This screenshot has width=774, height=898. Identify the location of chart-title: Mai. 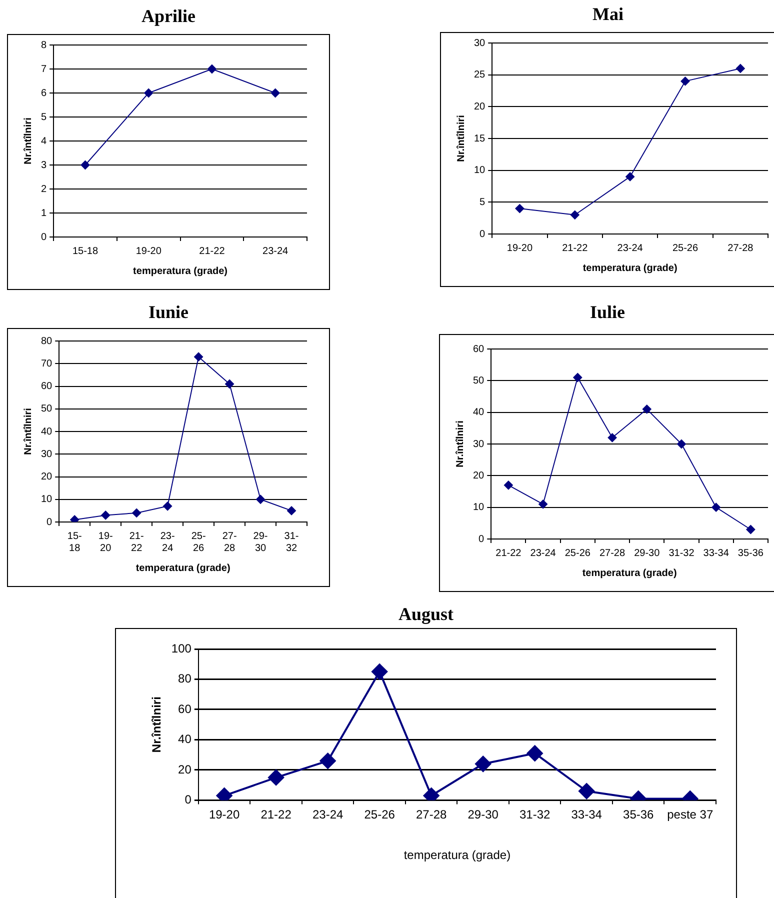
(608, 14).